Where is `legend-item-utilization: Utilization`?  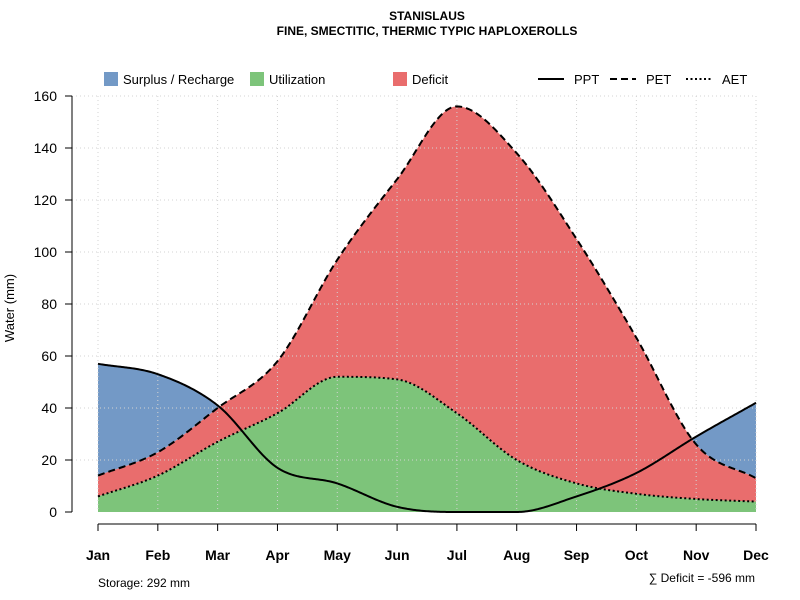
legend-item-utilization: Utilization is located at coordinates (287, 79).